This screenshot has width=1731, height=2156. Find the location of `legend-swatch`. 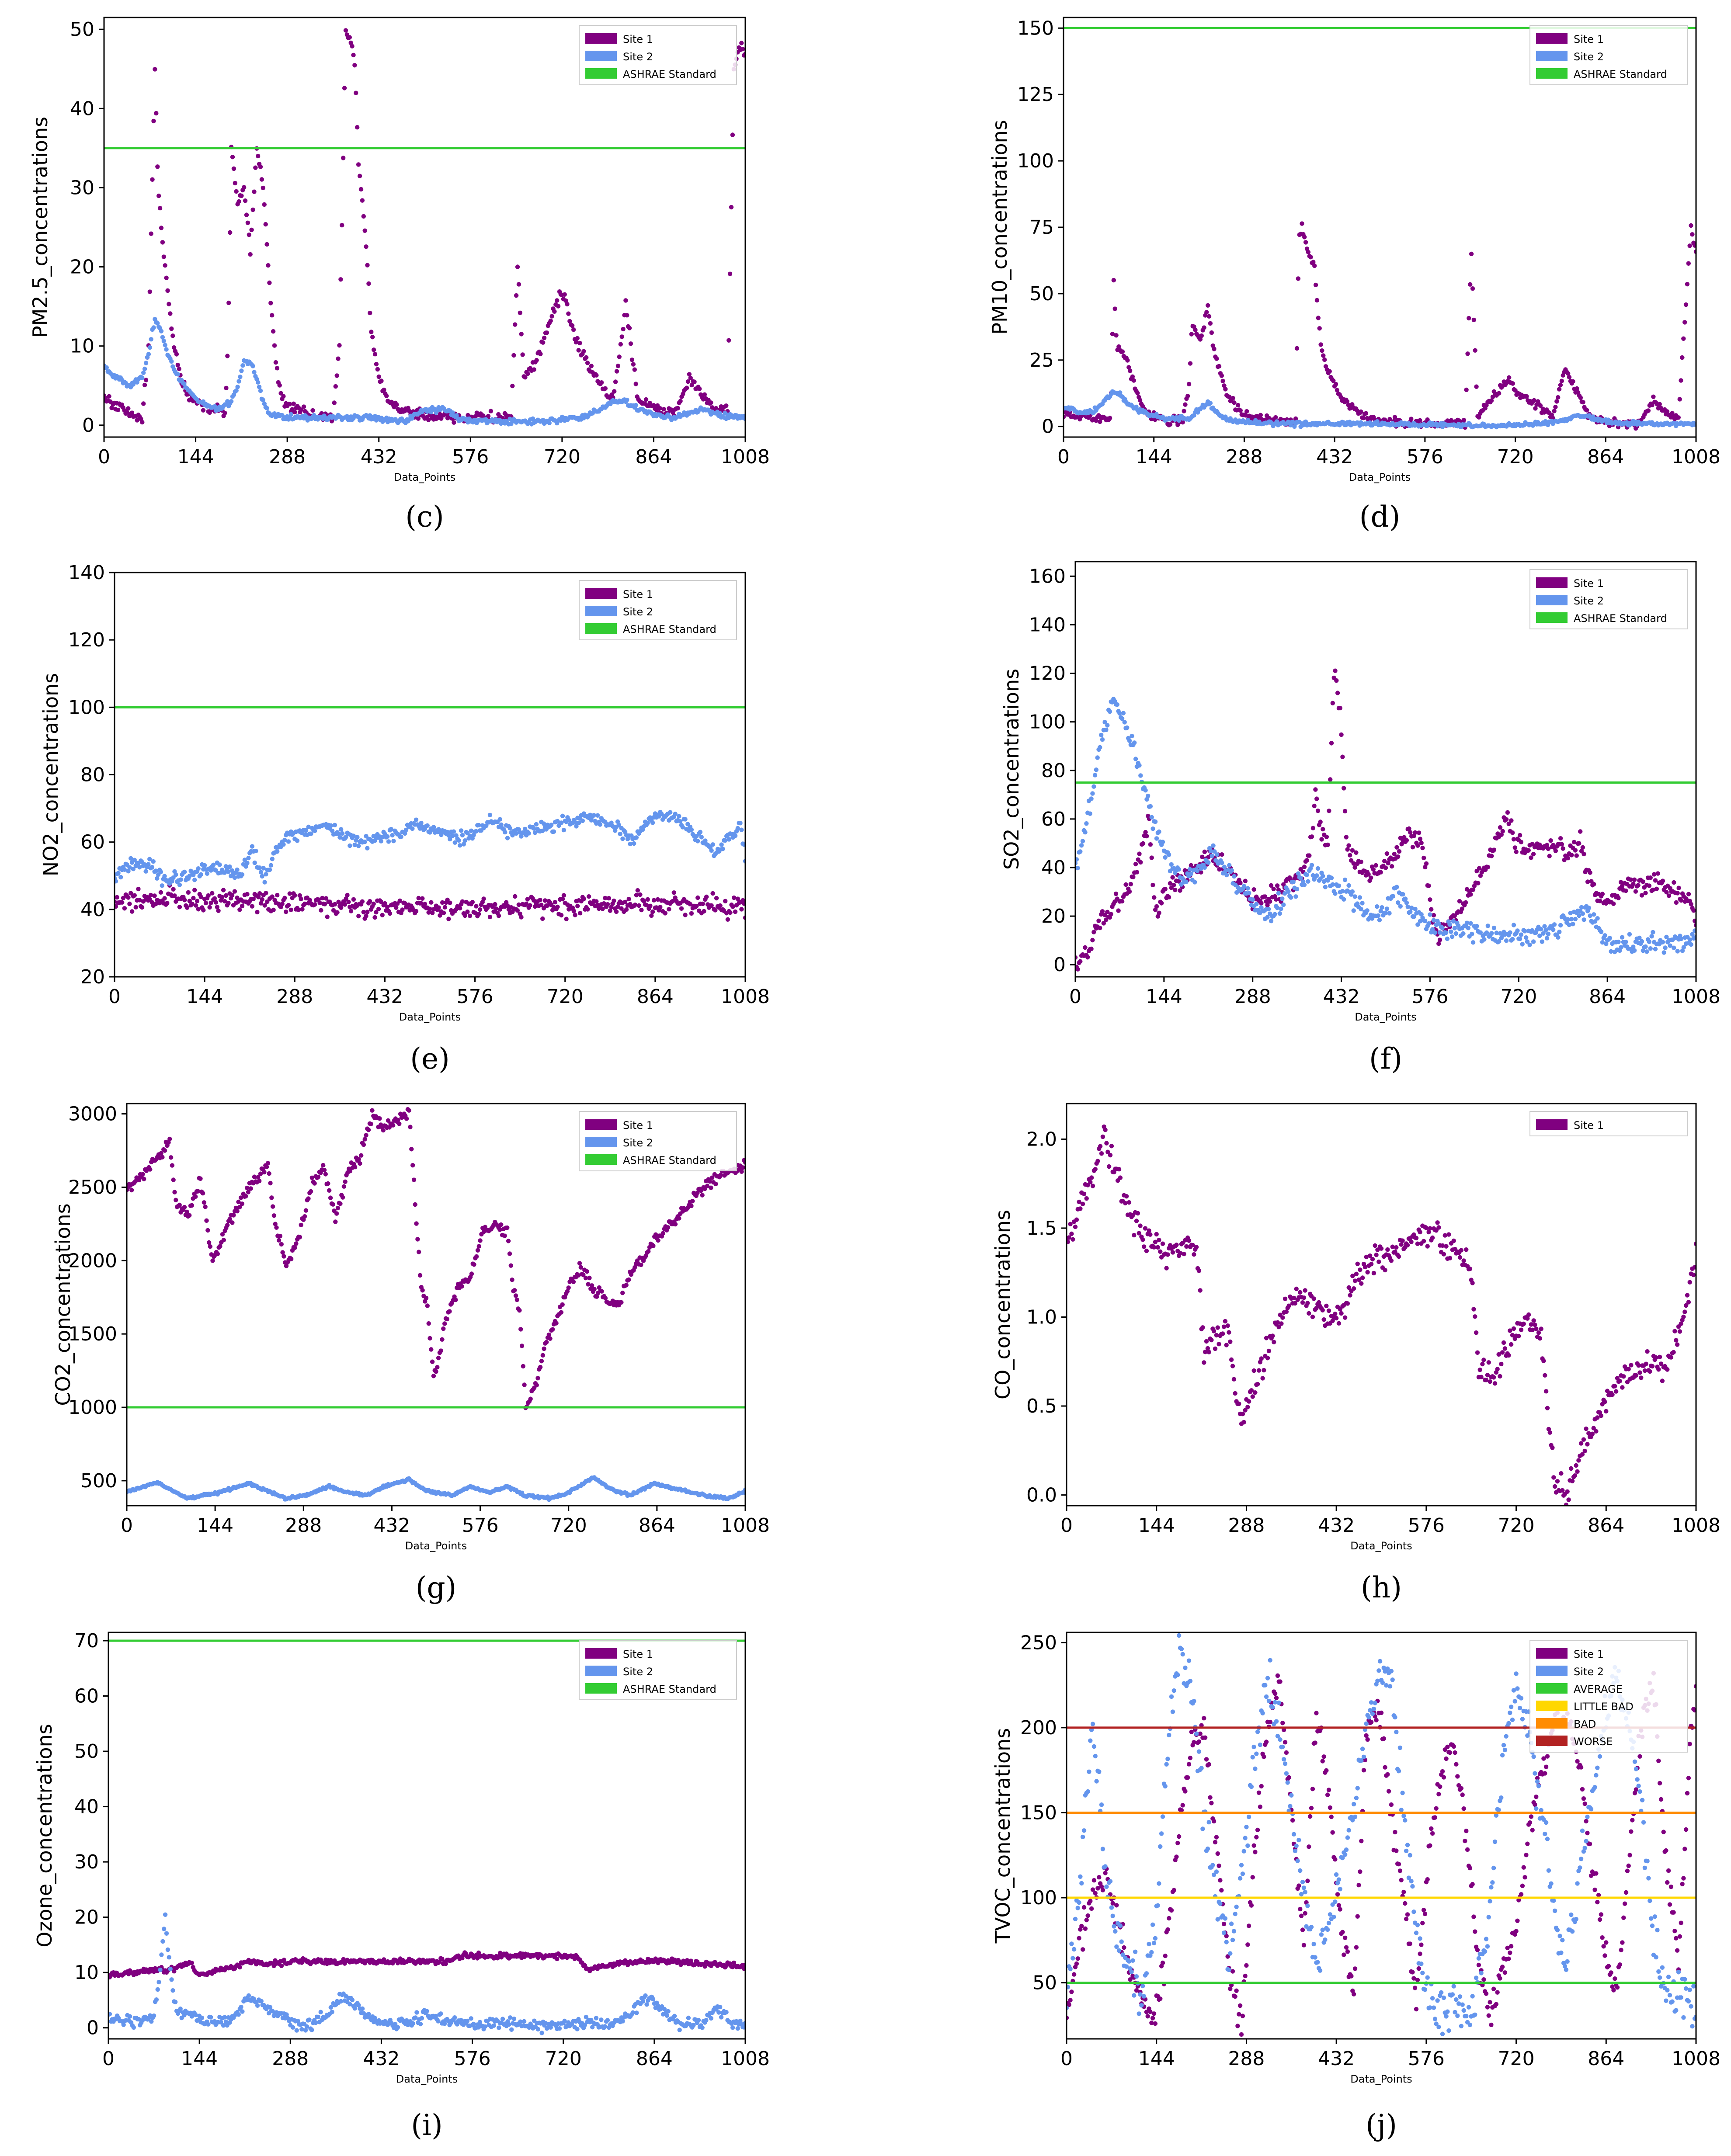

legend-swatch is located at coordinates (1552, 617).